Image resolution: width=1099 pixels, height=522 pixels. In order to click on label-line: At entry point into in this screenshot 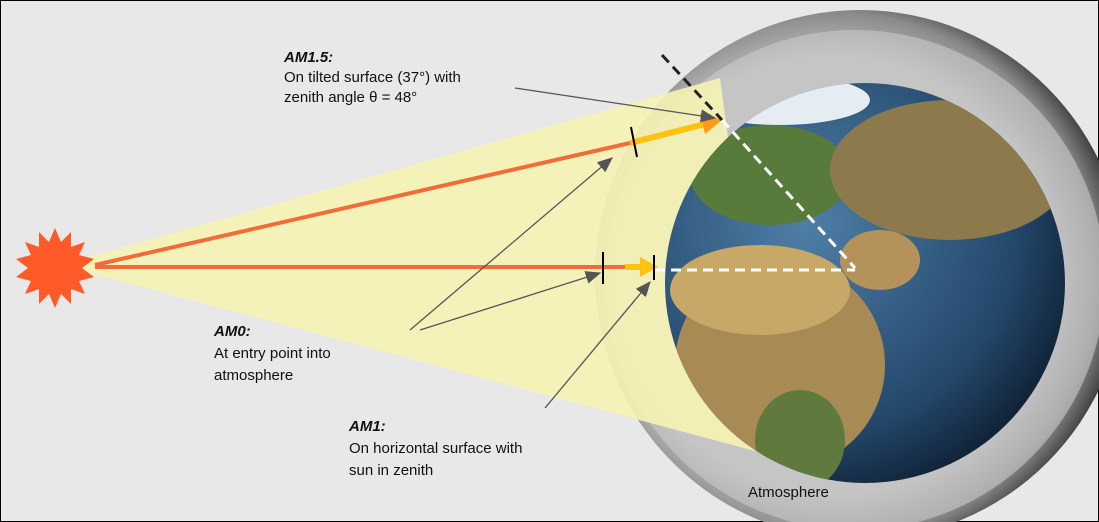, I will do `click(272, 353)`.